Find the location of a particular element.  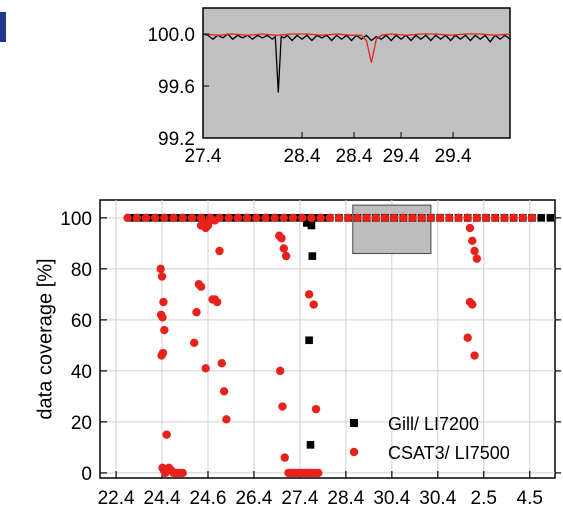

legend-label-gill: Gill/ LI7200 is located at coordinates (433, 424).